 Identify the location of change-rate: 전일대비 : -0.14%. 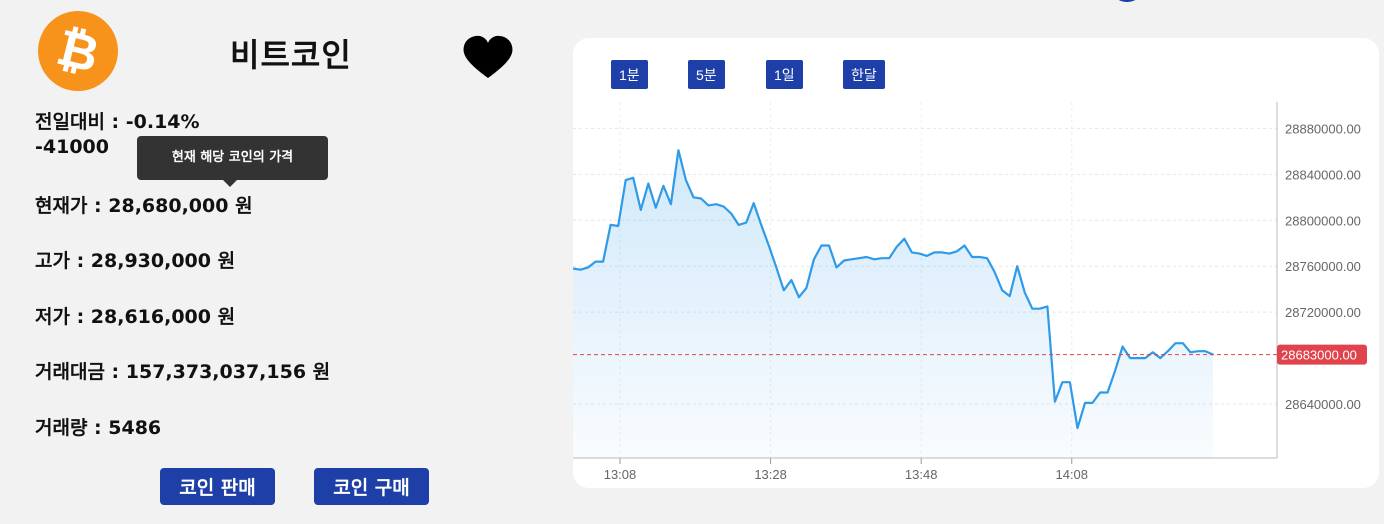
(117, 122).